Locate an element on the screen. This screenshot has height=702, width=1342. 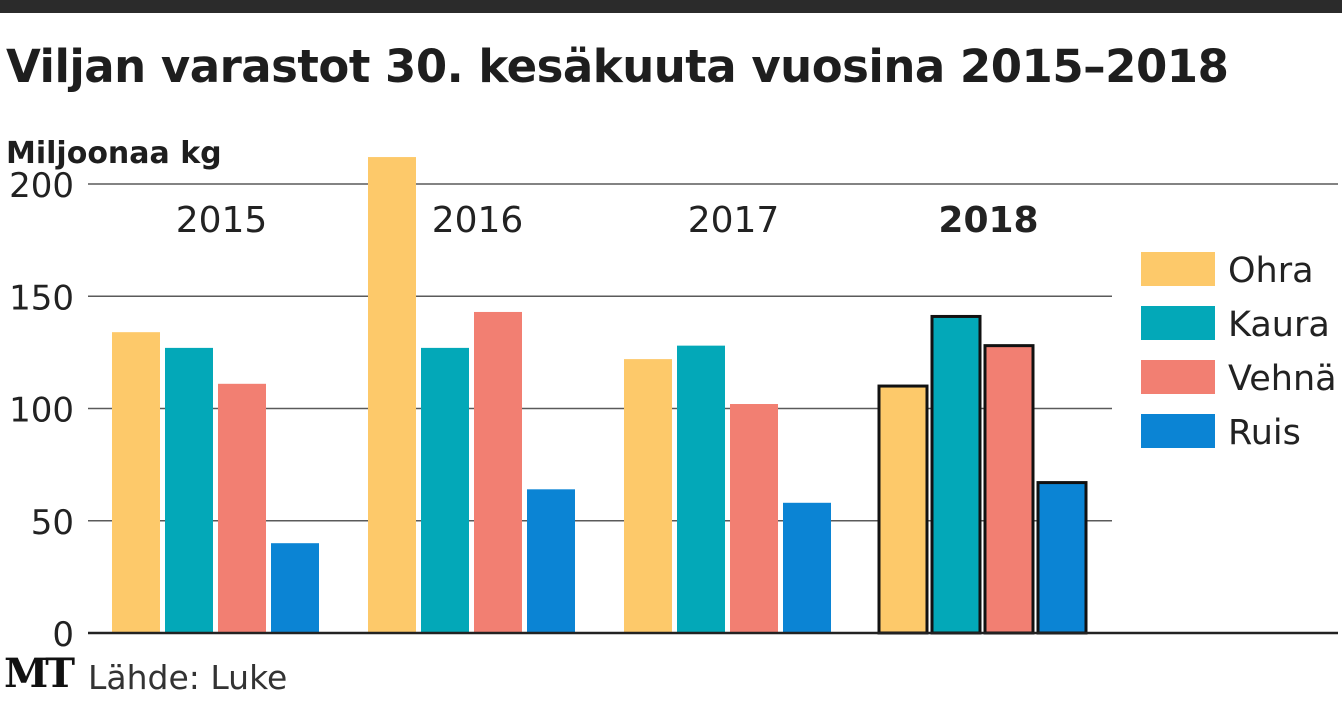
y-tick-label: 0 is located at coordinates (63, 635).